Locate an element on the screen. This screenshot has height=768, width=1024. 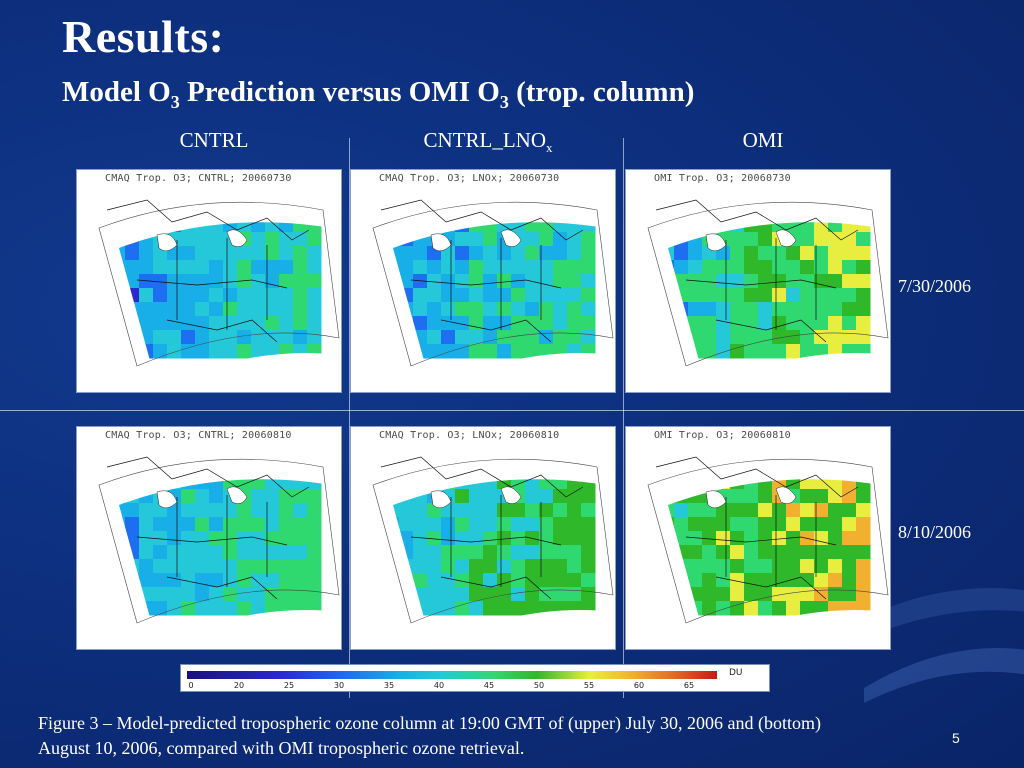
colorbar-tick-label: 35 is located at coordinates (389, 685).